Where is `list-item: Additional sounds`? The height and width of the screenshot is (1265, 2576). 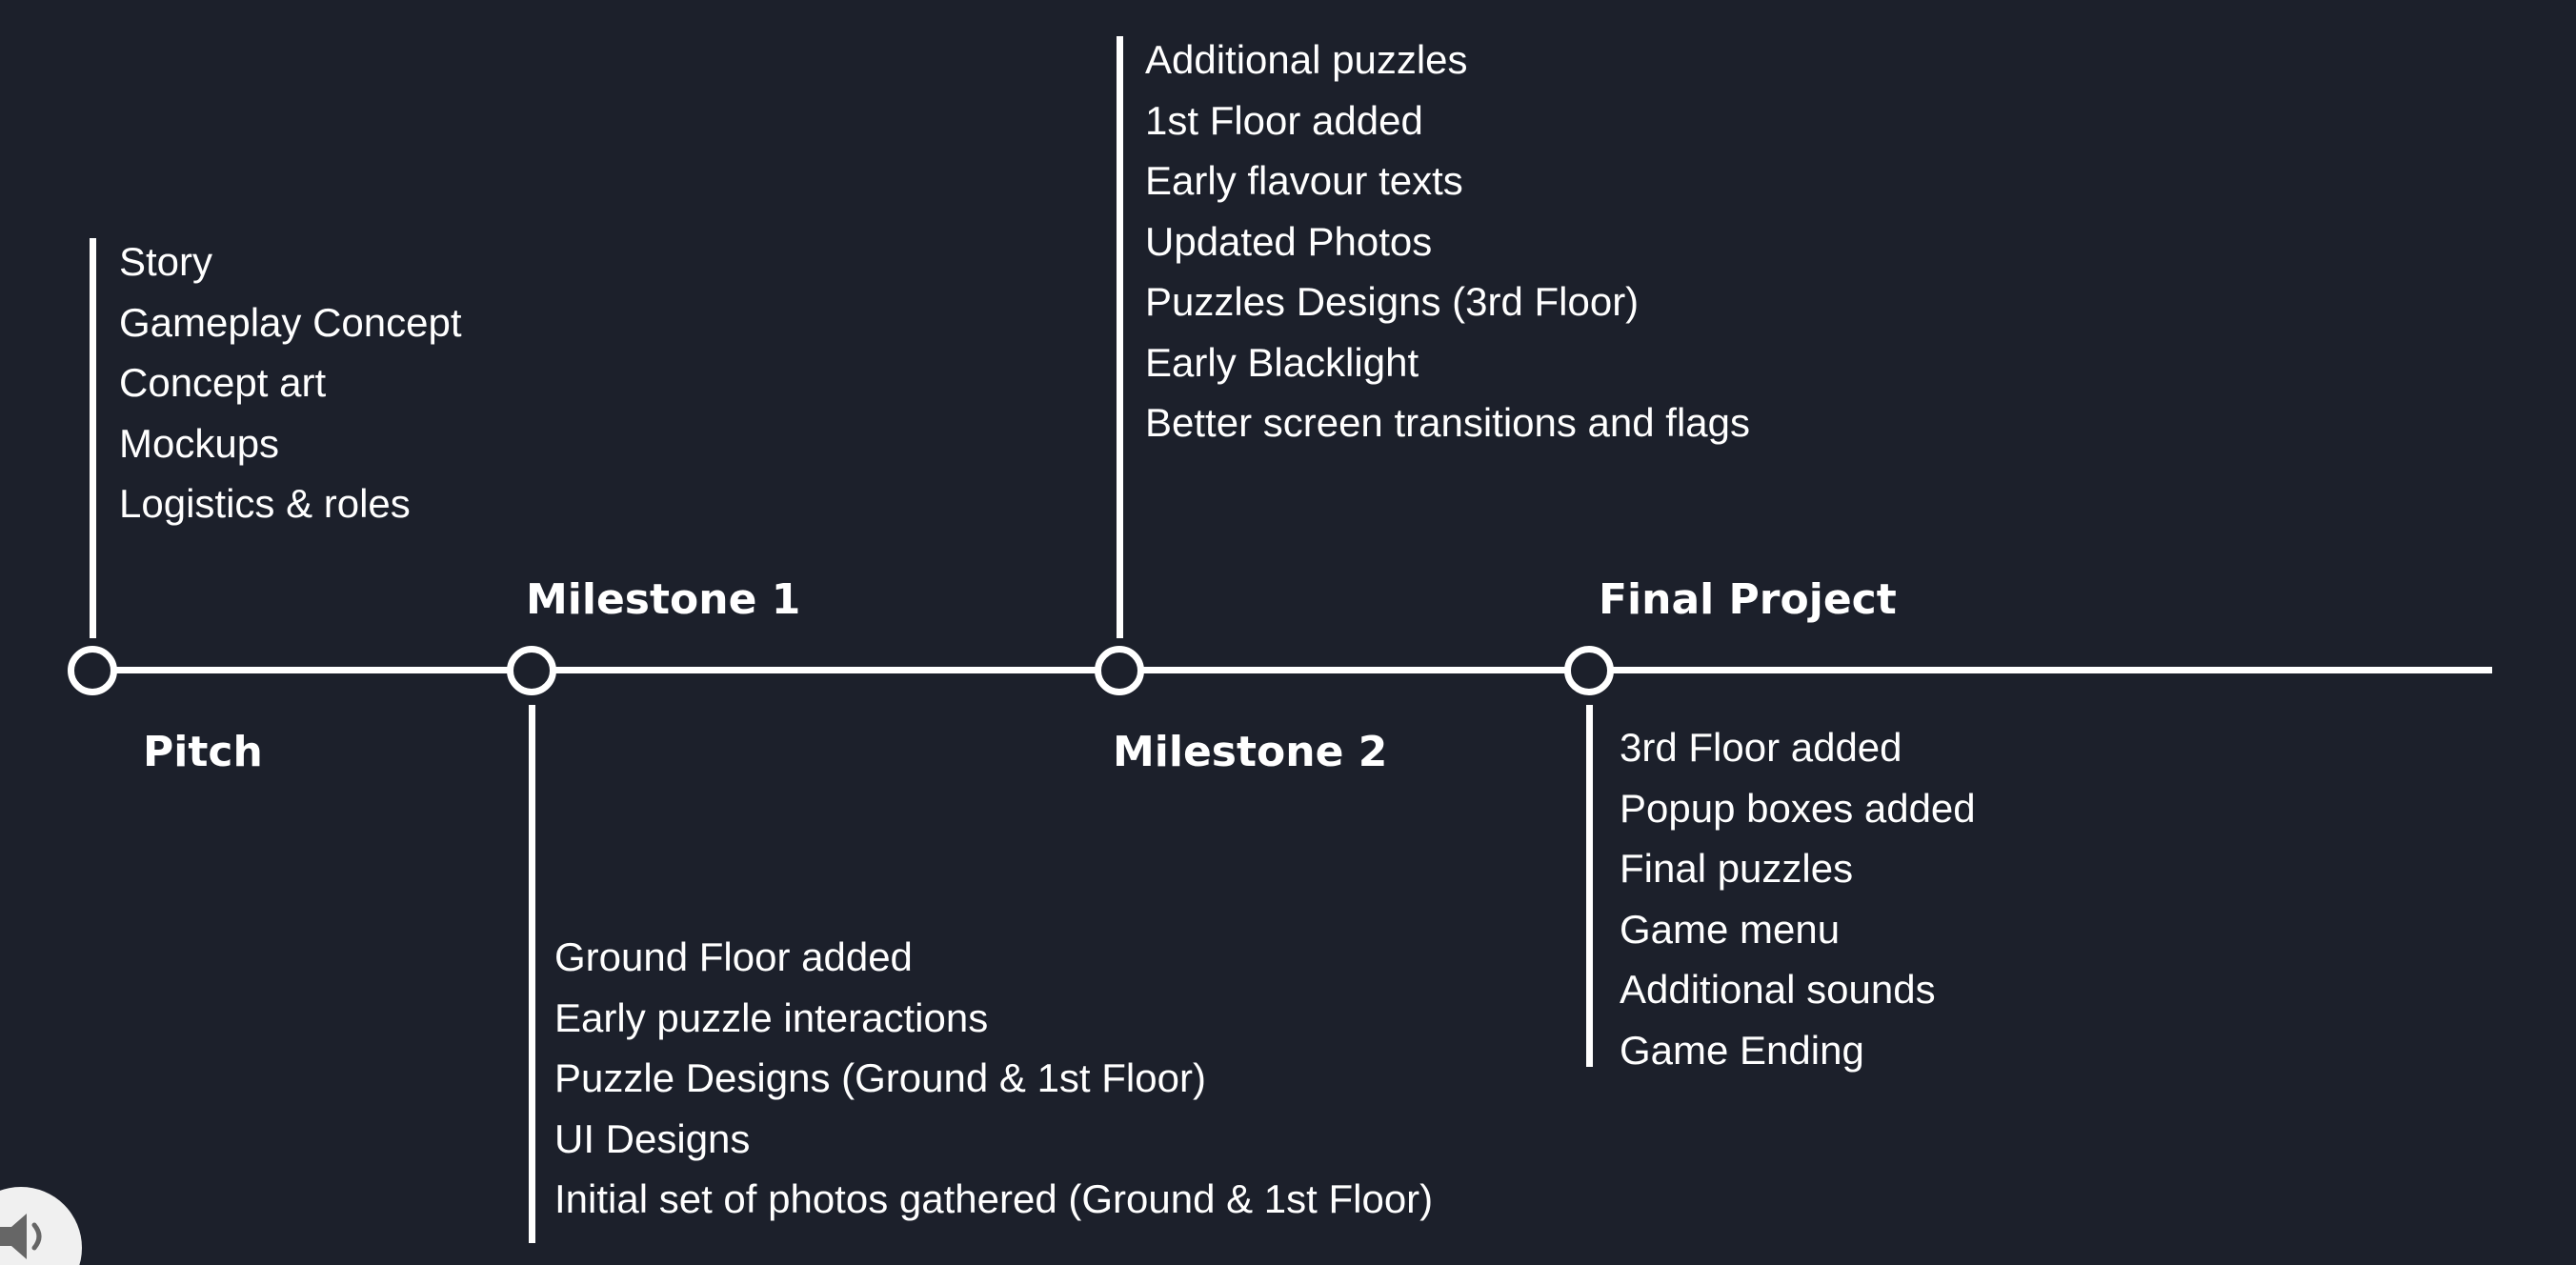
list-item: Additional sounds is located at coordinates (1778, 989).